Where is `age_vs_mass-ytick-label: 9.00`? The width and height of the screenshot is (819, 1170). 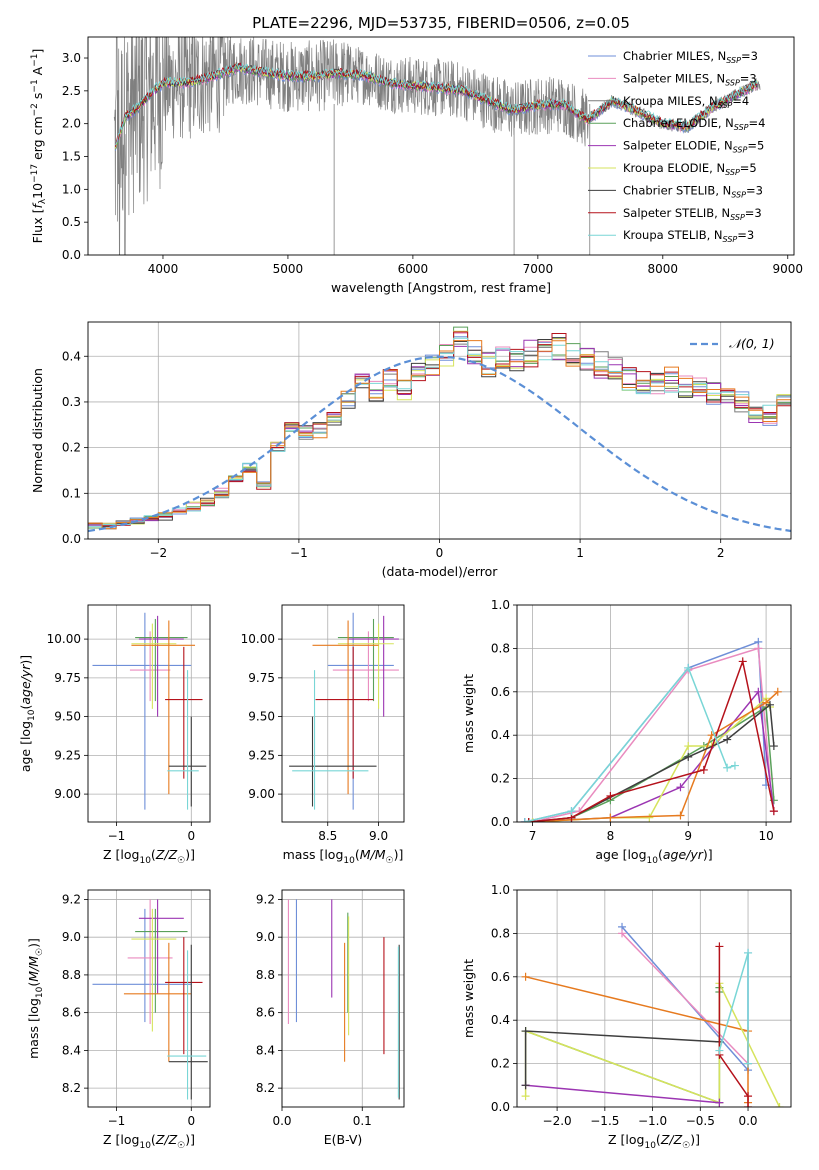 age_vs_mass-ytick-label: 9.00 is located at coordinates (261, 794).